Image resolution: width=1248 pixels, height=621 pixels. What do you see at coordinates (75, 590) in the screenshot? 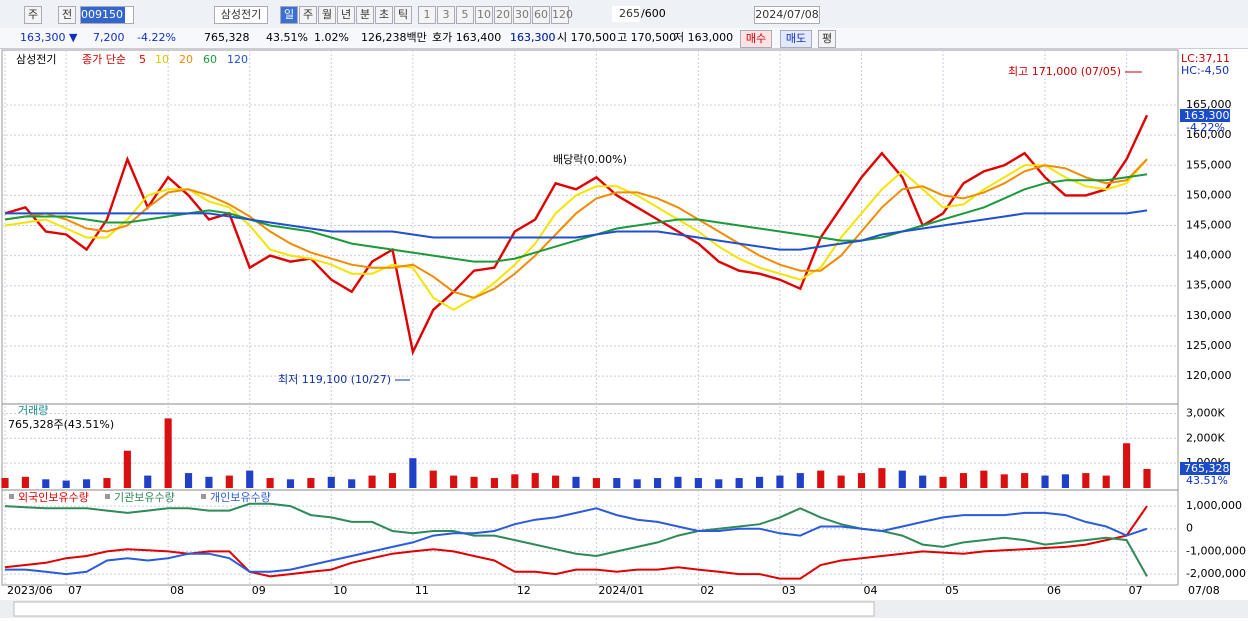
I see `x-tick-label: 07` at bounding box center [75, 590].